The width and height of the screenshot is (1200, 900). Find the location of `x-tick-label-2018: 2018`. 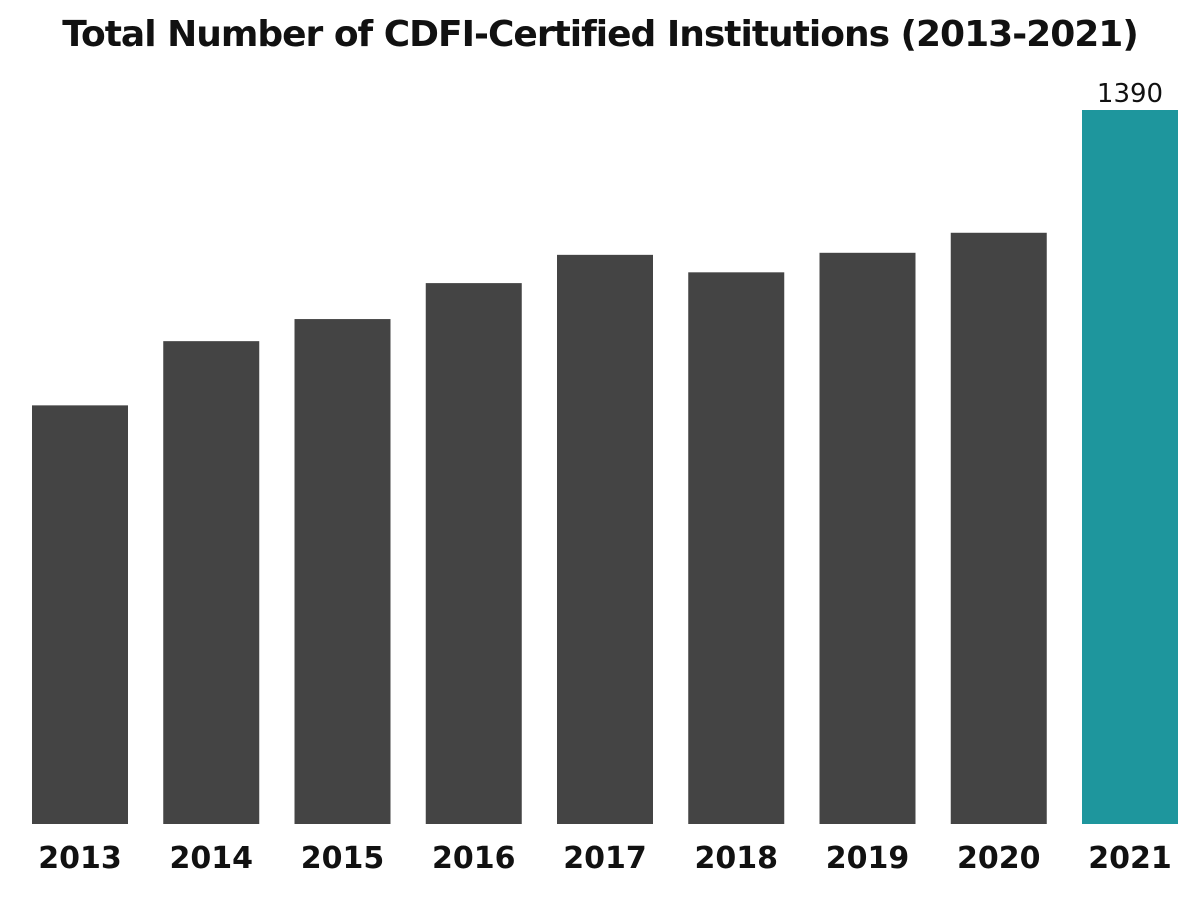

x-tick-label-2018: 2018 is located at coordinates (737, 858).